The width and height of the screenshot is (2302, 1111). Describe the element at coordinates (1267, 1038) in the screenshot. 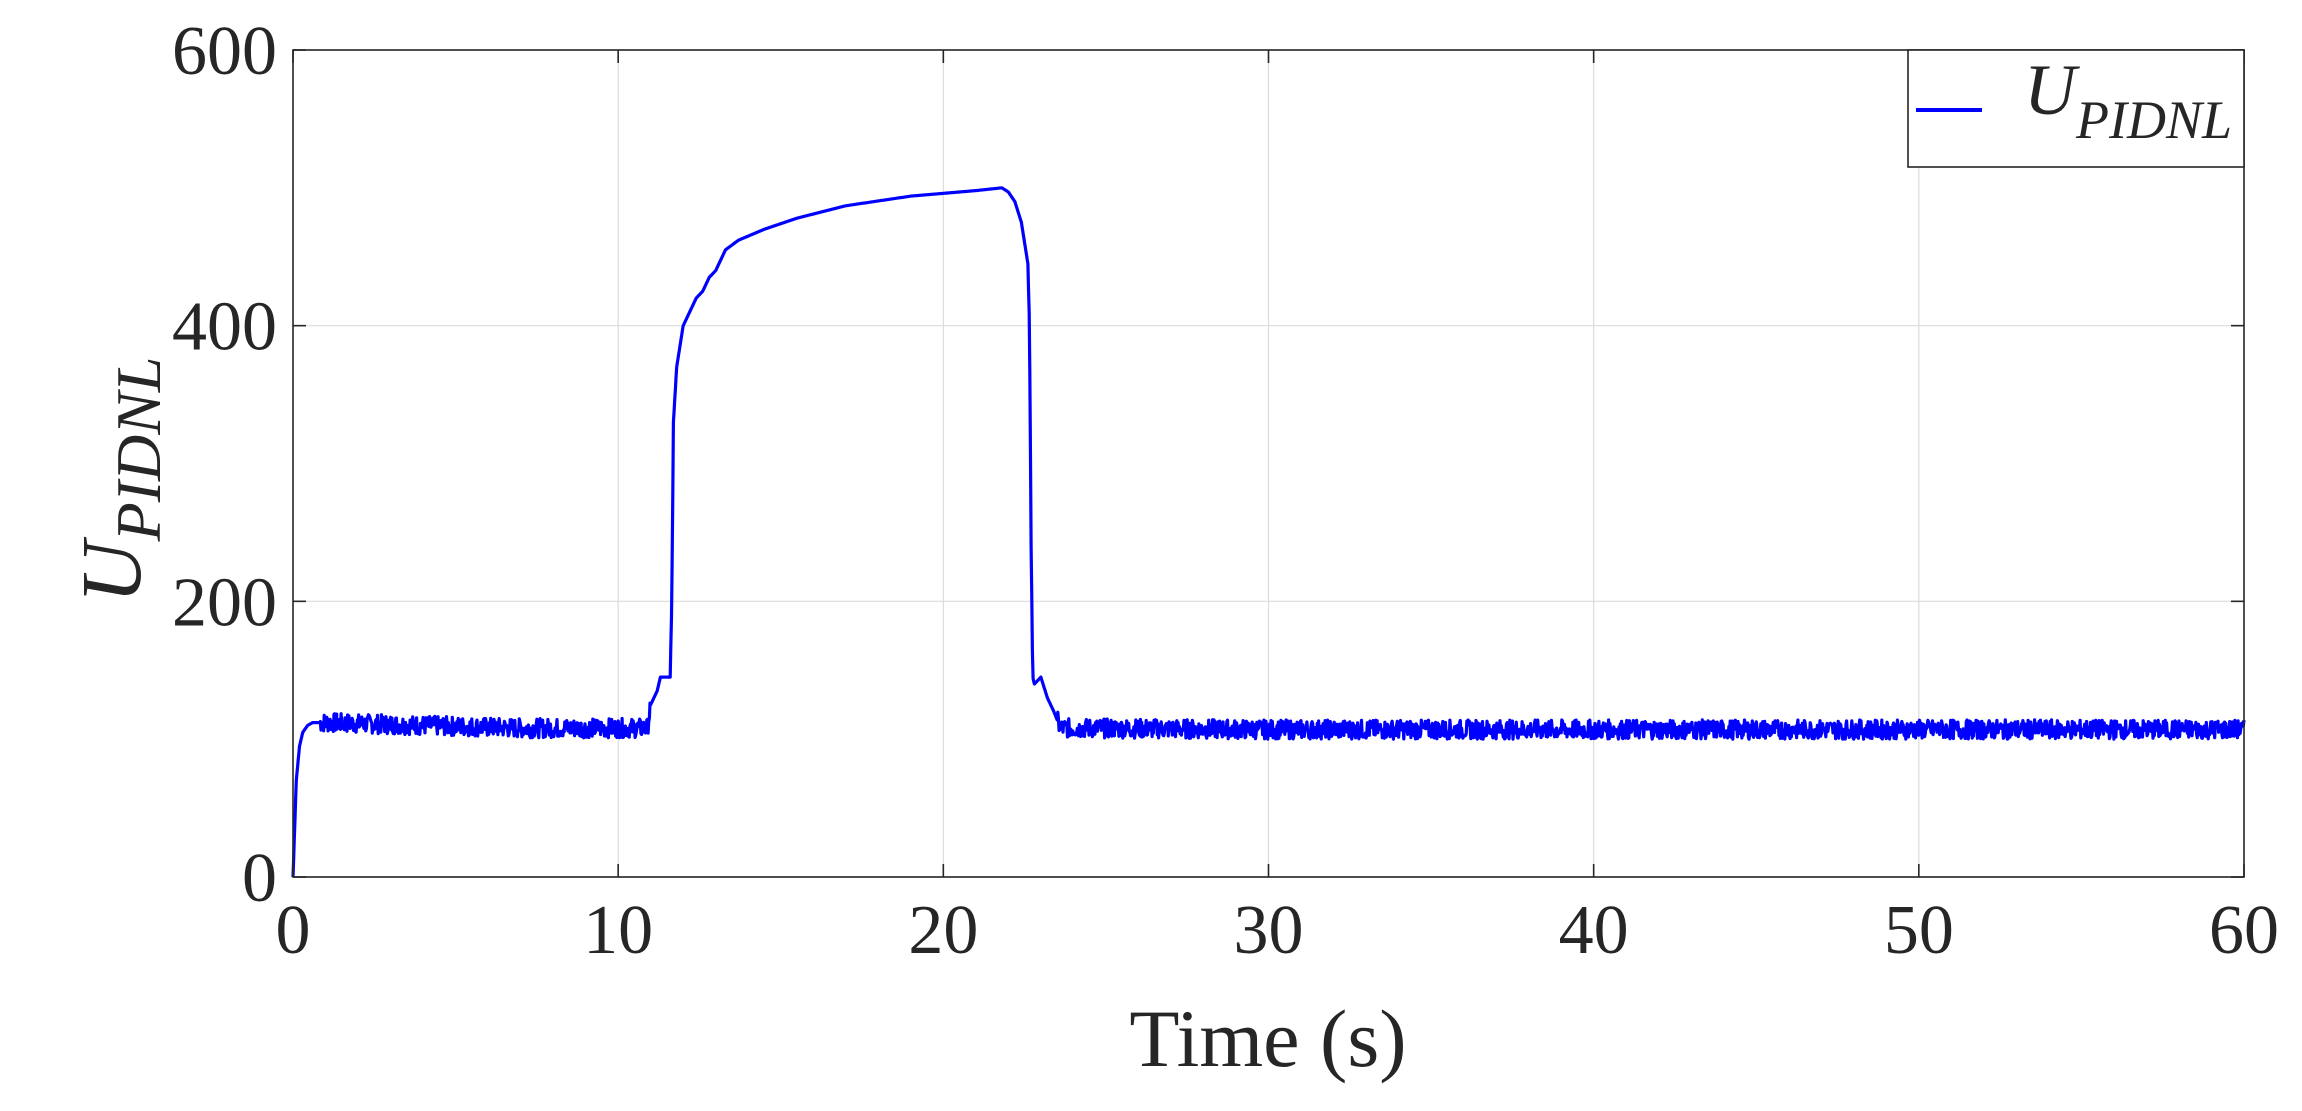

I see `x-axis-title: Time (s)` at that location.